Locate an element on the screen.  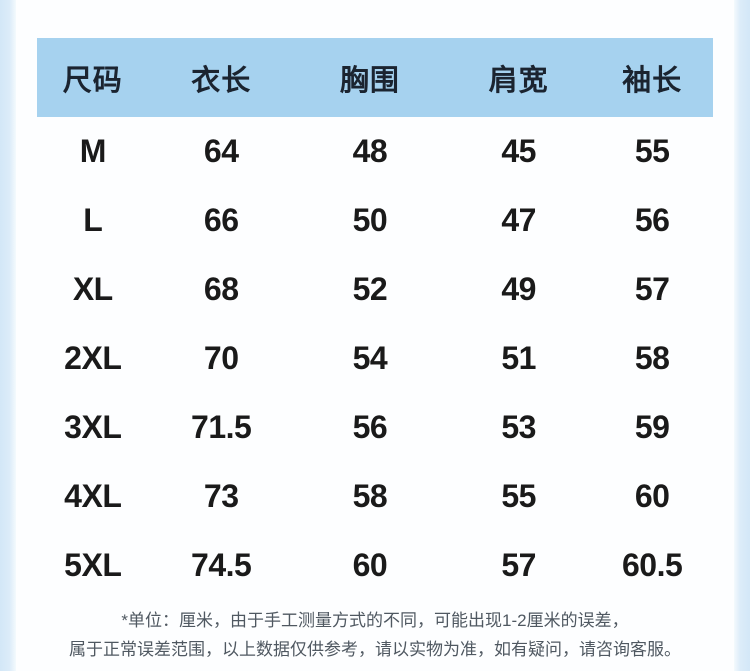
table-row: 4XL 73 58 55 60 is located at coordinates (375, 496).